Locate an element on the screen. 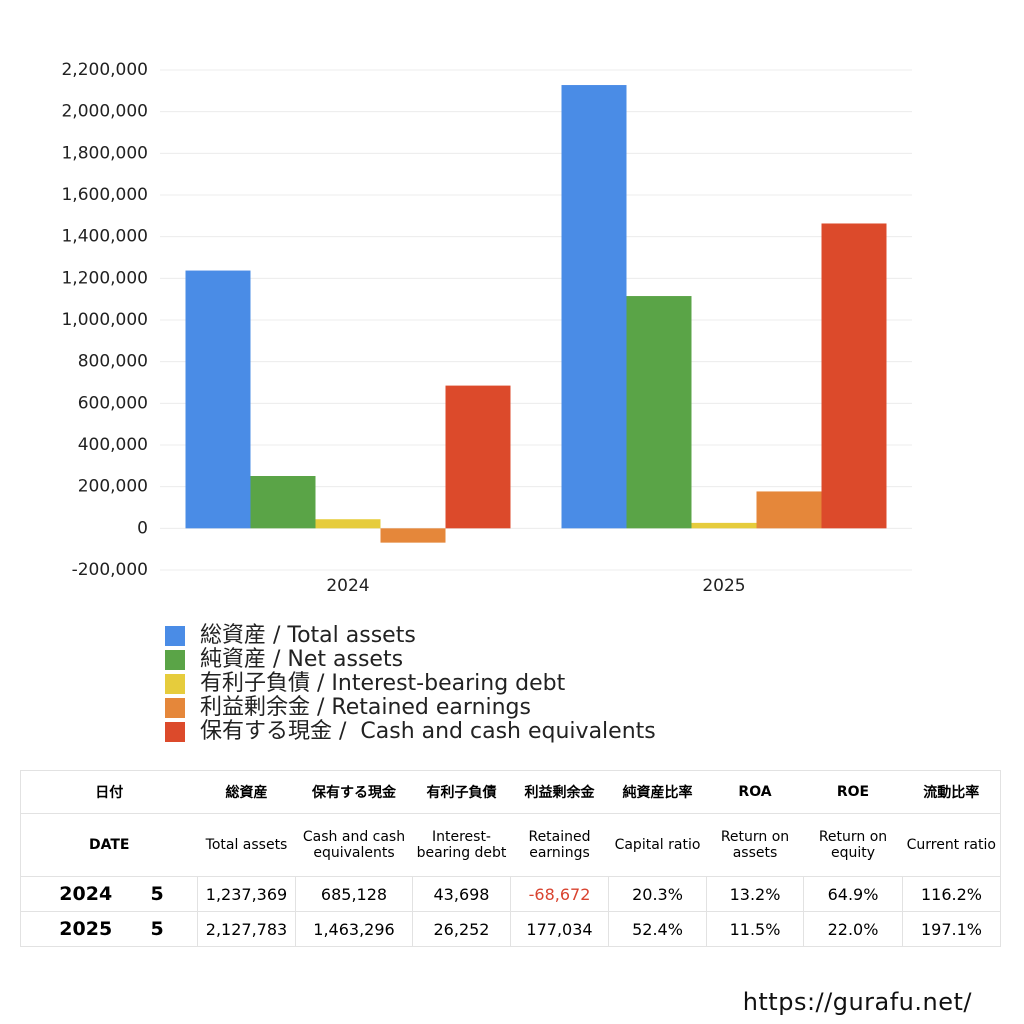 The width and height of the screenshot is (1024, 1024). y-tick-label: 200,000 is located at coordinates (113, 487).